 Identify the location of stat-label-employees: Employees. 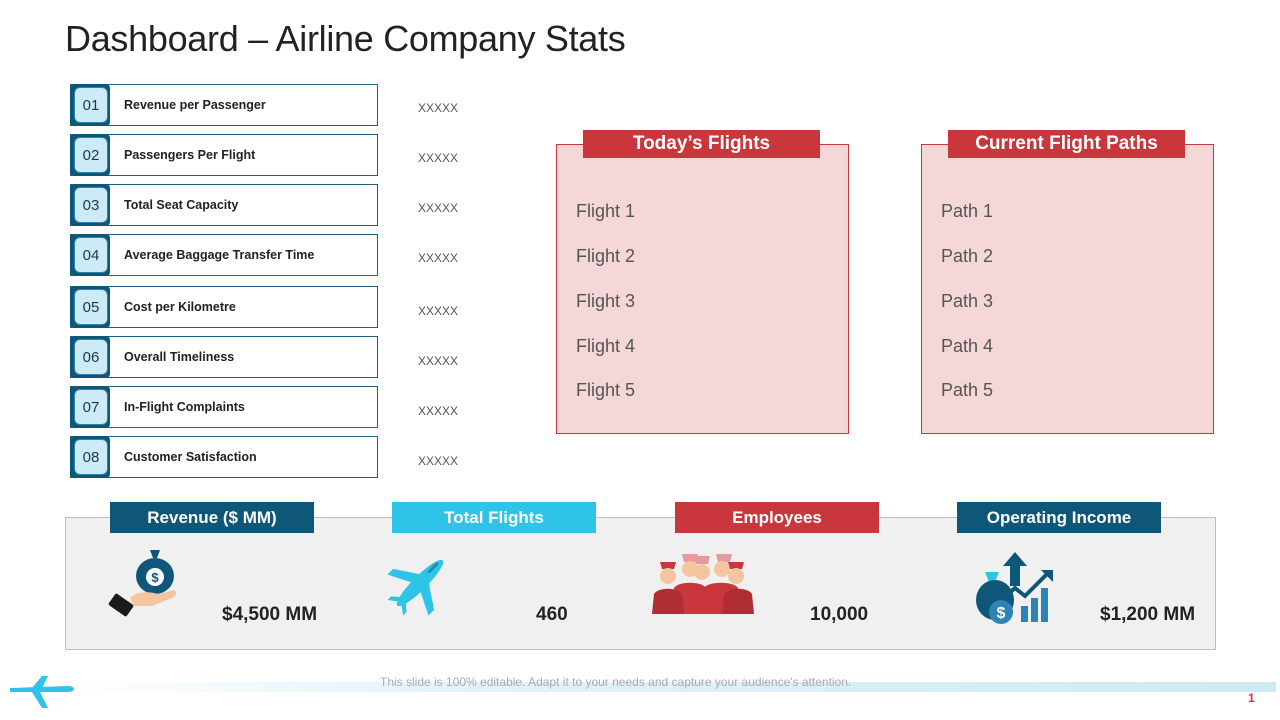
(777, 517).